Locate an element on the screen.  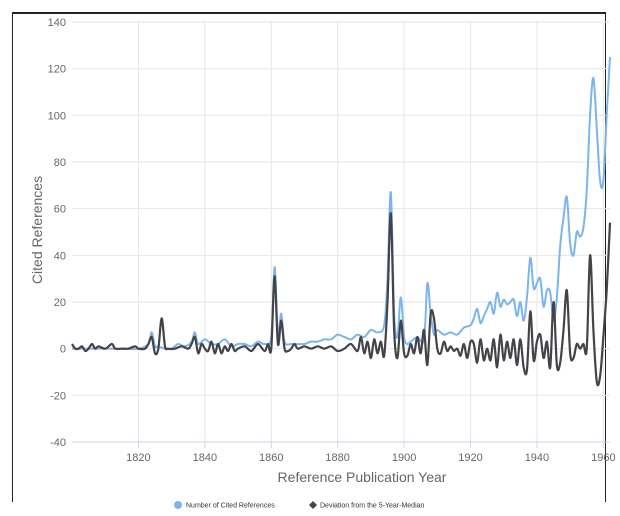
x-tick-label: 1820 is located at coordinates (138, 458).